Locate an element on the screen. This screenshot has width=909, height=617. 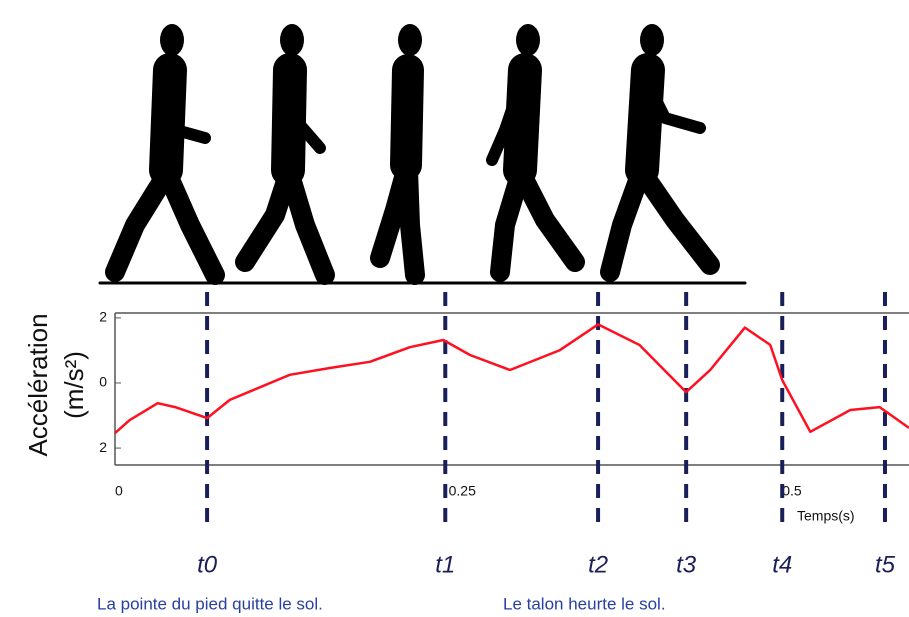
caption: Le talon heurte le sol. is located at coordinates (584, 603).